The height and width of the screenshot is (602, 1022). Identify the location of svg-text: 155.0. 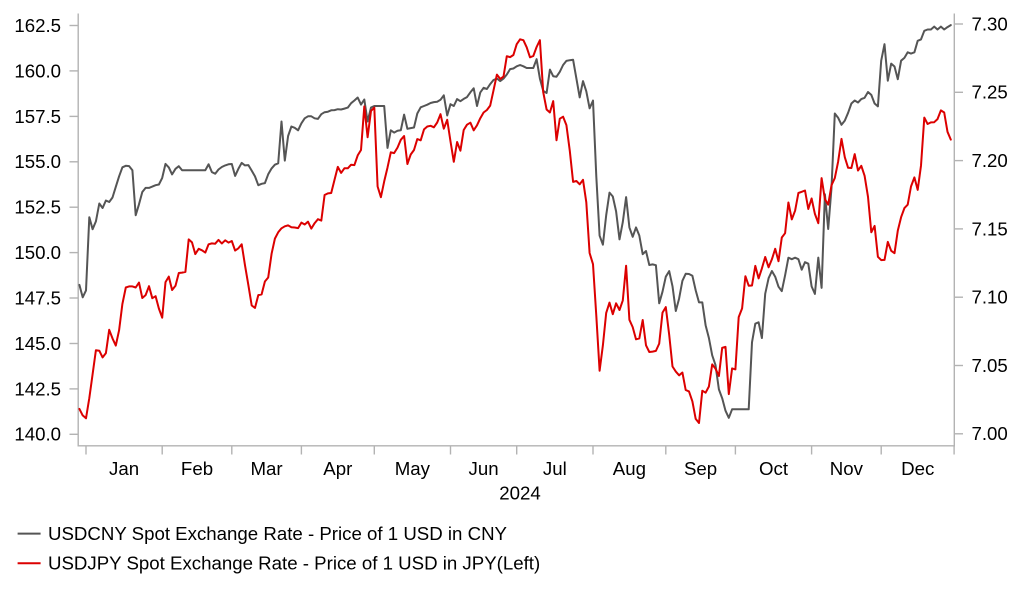
(37, 161).